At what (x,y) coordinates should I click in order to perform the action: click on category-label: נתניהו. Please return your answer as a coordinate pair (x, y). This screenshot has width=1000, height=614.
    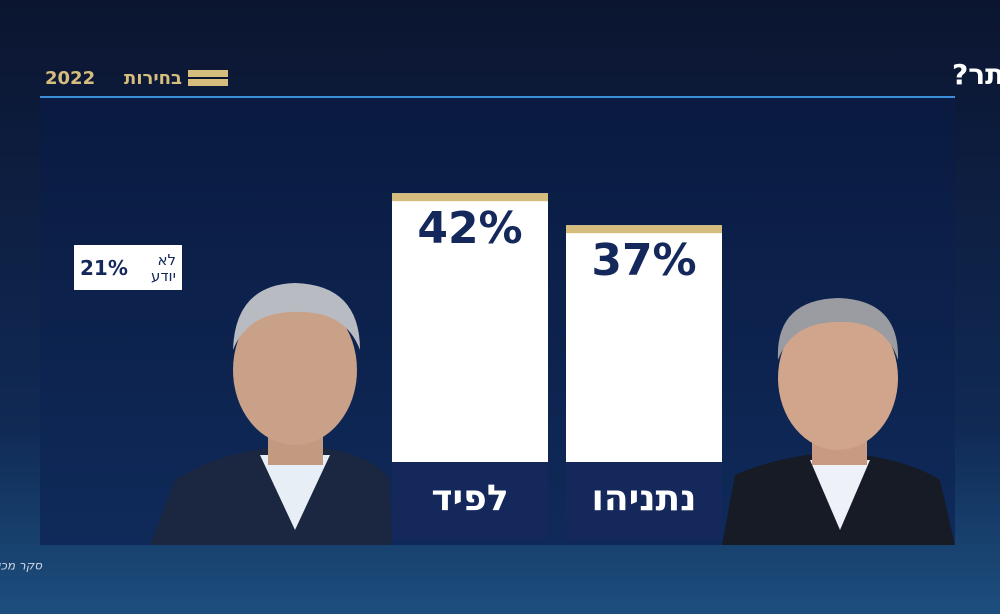
    Looking at the image, I should click on (644, 498).